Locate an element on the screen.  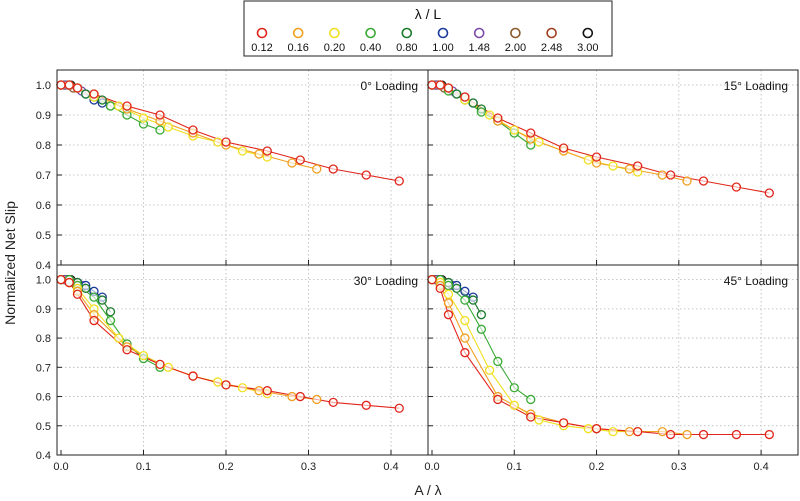
legend-label-1.00: 1.00 is located at coordinates (442, 48).